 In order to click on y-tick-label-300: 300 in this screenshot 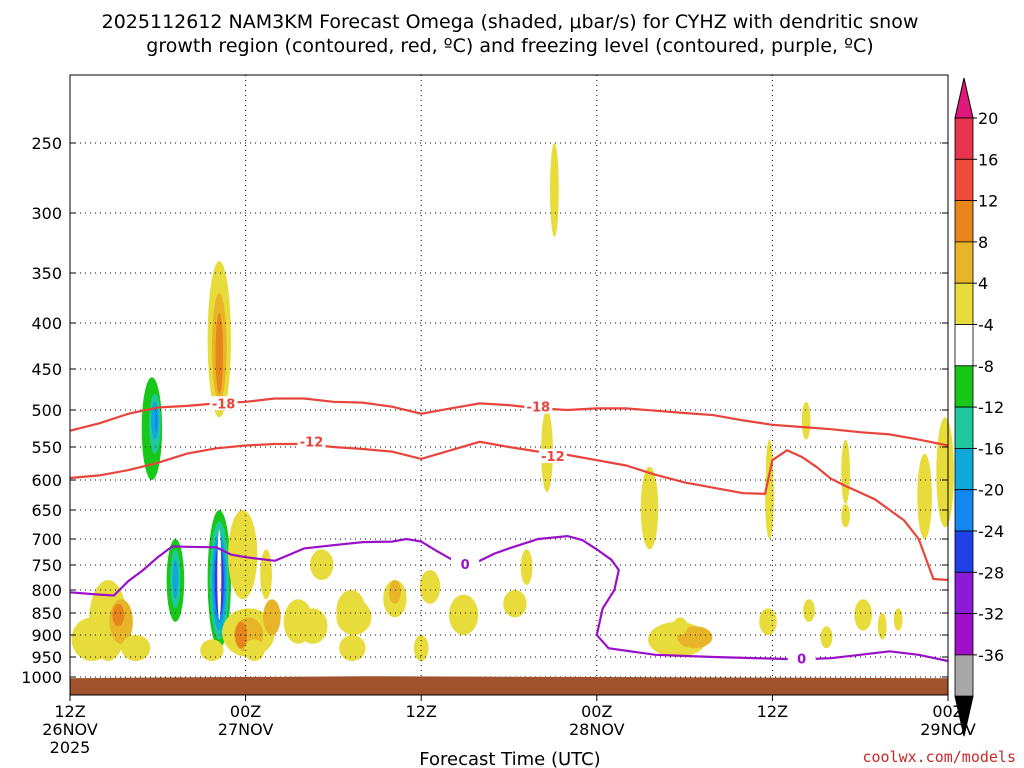, I will do `click(46, 213)`.